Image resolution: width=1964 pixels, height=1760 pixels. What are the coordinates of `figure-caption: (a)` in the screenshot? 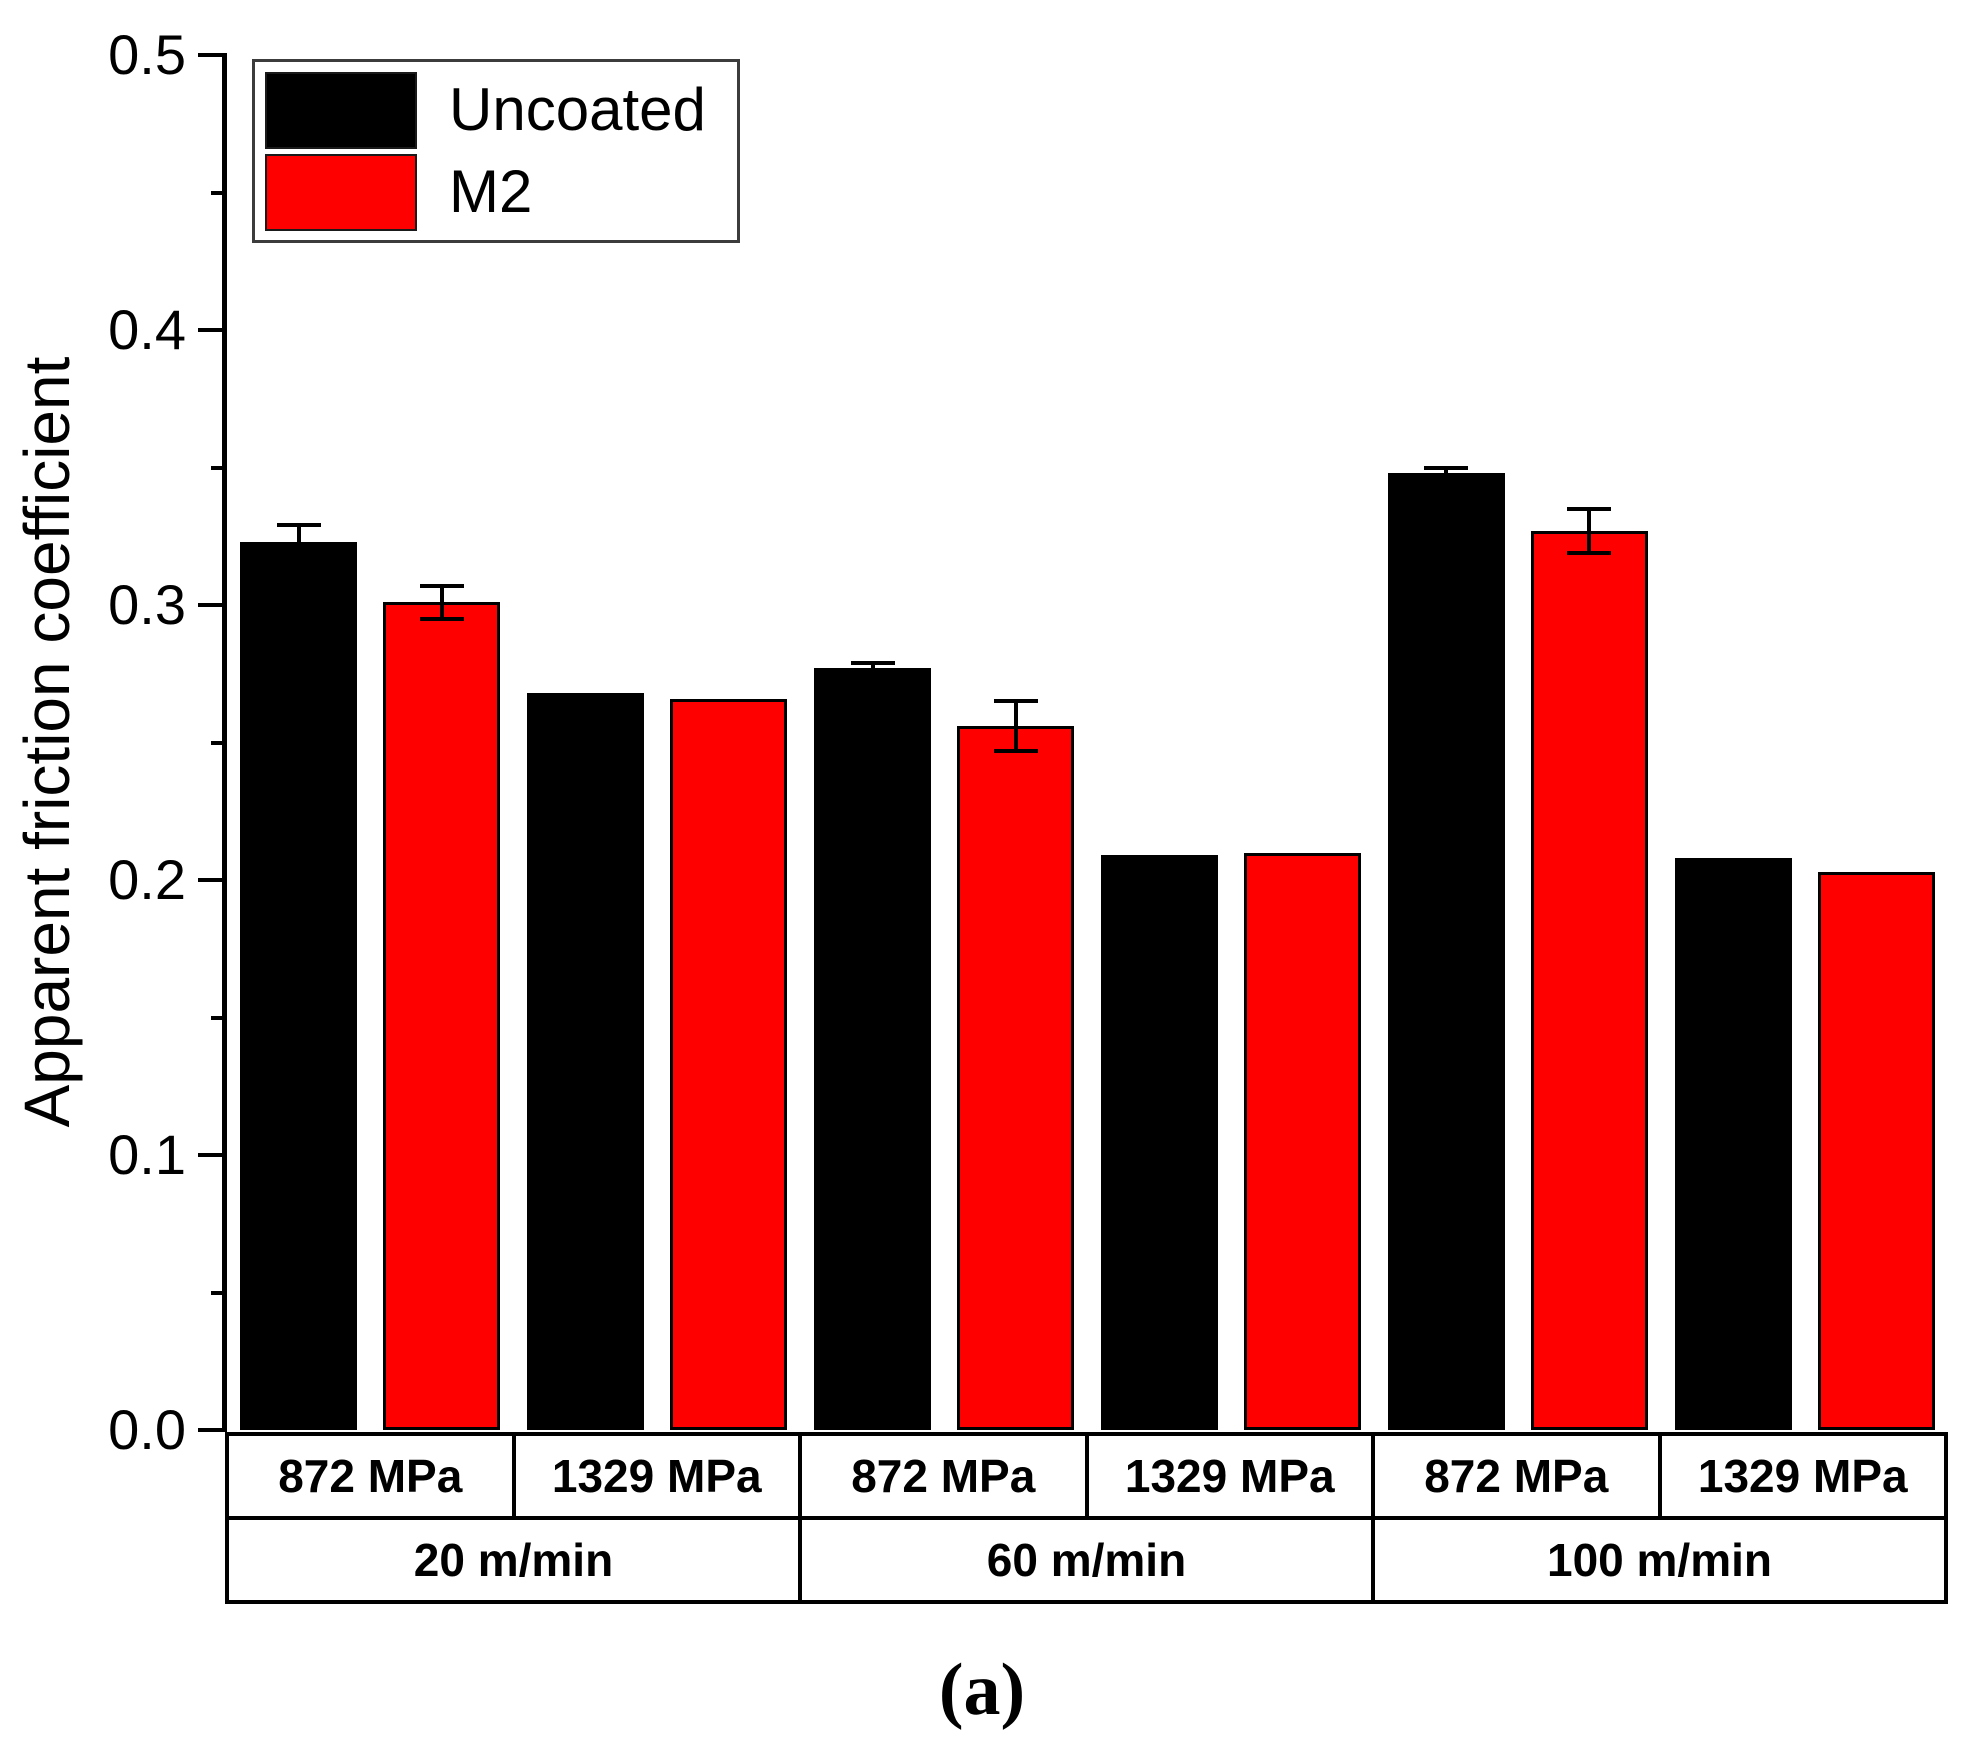 It's located at (982, 1690).